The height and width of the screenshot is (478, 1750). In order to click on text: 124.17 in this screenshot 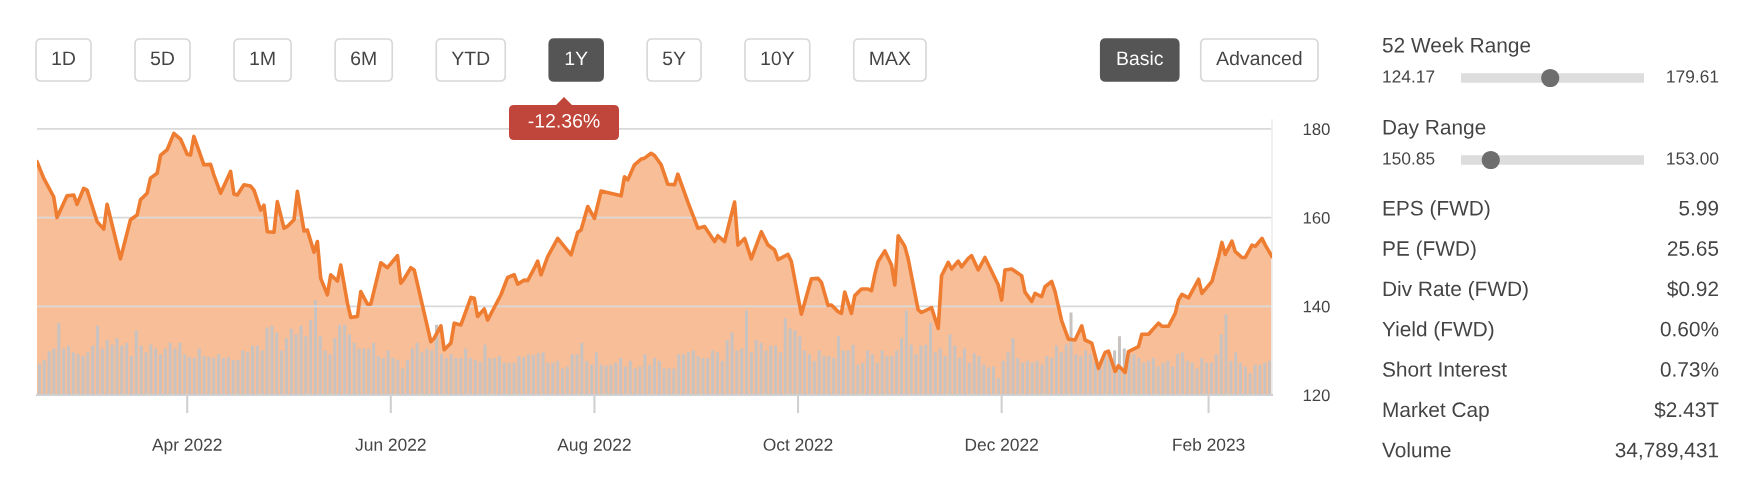, I will do `click(1409, 76)`.